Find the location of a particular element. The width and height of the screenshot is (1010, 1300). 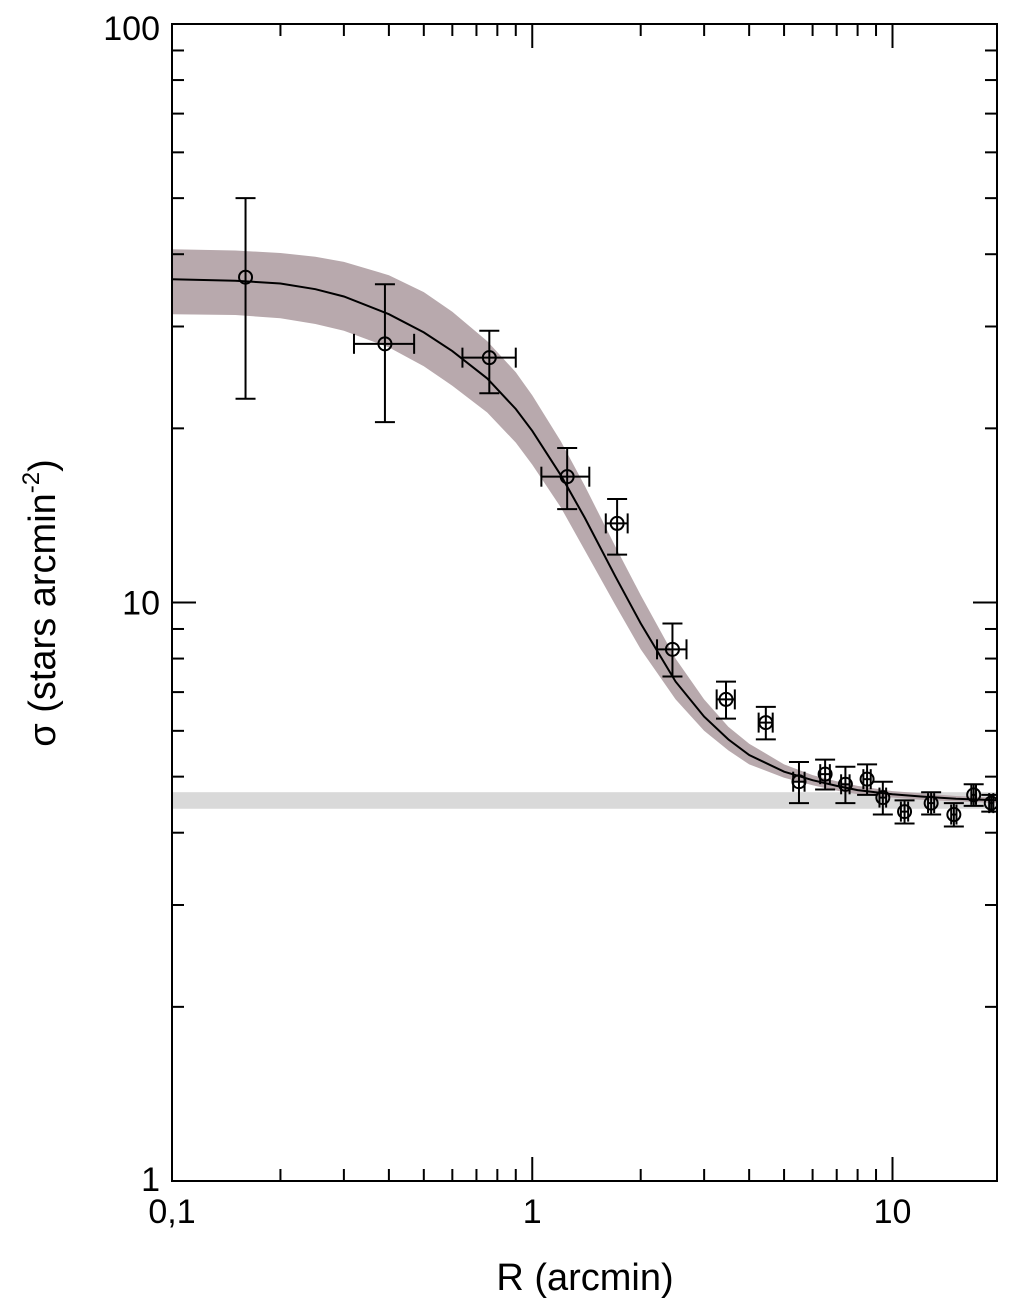

y-tick-label: 1 is located at coordinates (150, 1180).